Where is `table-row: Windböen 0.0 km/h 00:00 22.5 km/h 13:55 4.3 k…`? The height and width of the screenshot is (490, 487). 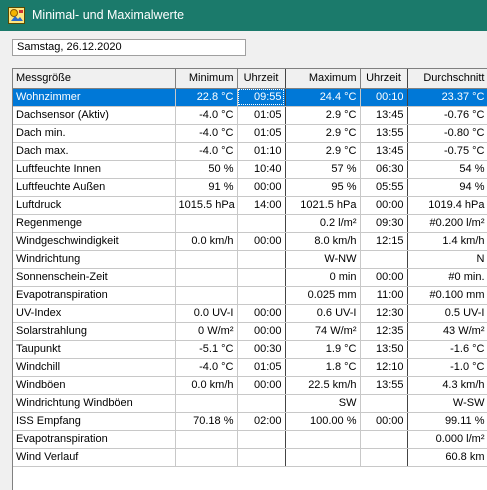
table-row: Windböen 0.0 km/h 00:00 22.5 km/h 13:55 4.3 k… is located at coordinates (250, 385).